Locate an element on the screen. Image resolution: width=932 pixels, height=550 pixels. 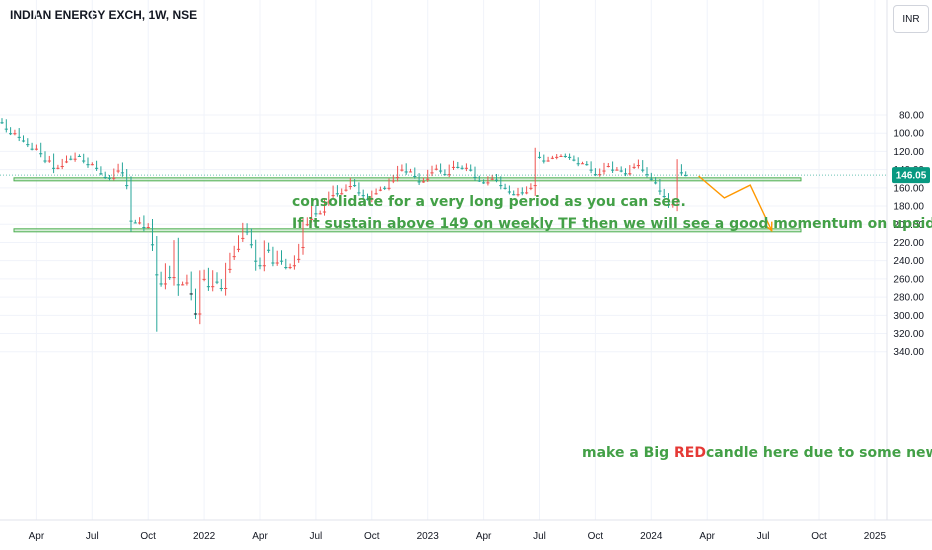
price-tick-label: 200.00 is located at coordinates (908, 225).